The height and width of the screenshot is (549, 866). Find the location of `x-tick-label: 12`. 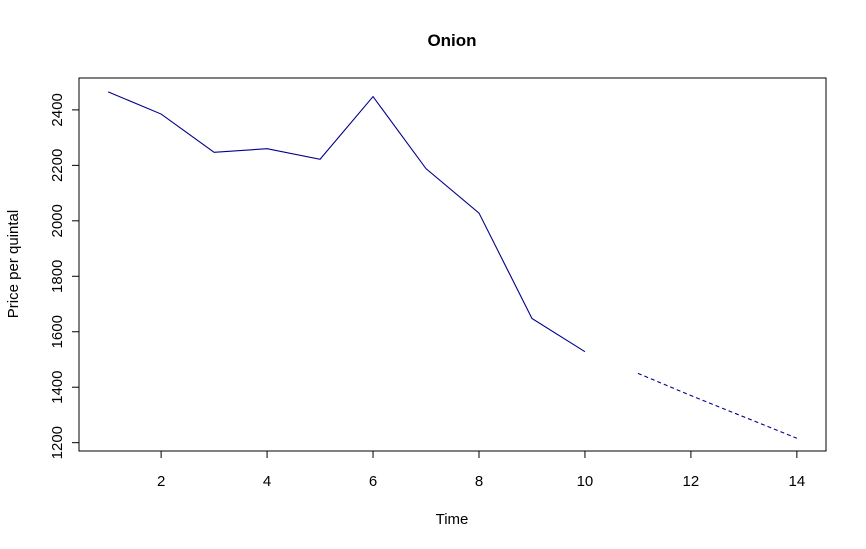

x-tick-label: 12 is located at coordinates (691, 481).